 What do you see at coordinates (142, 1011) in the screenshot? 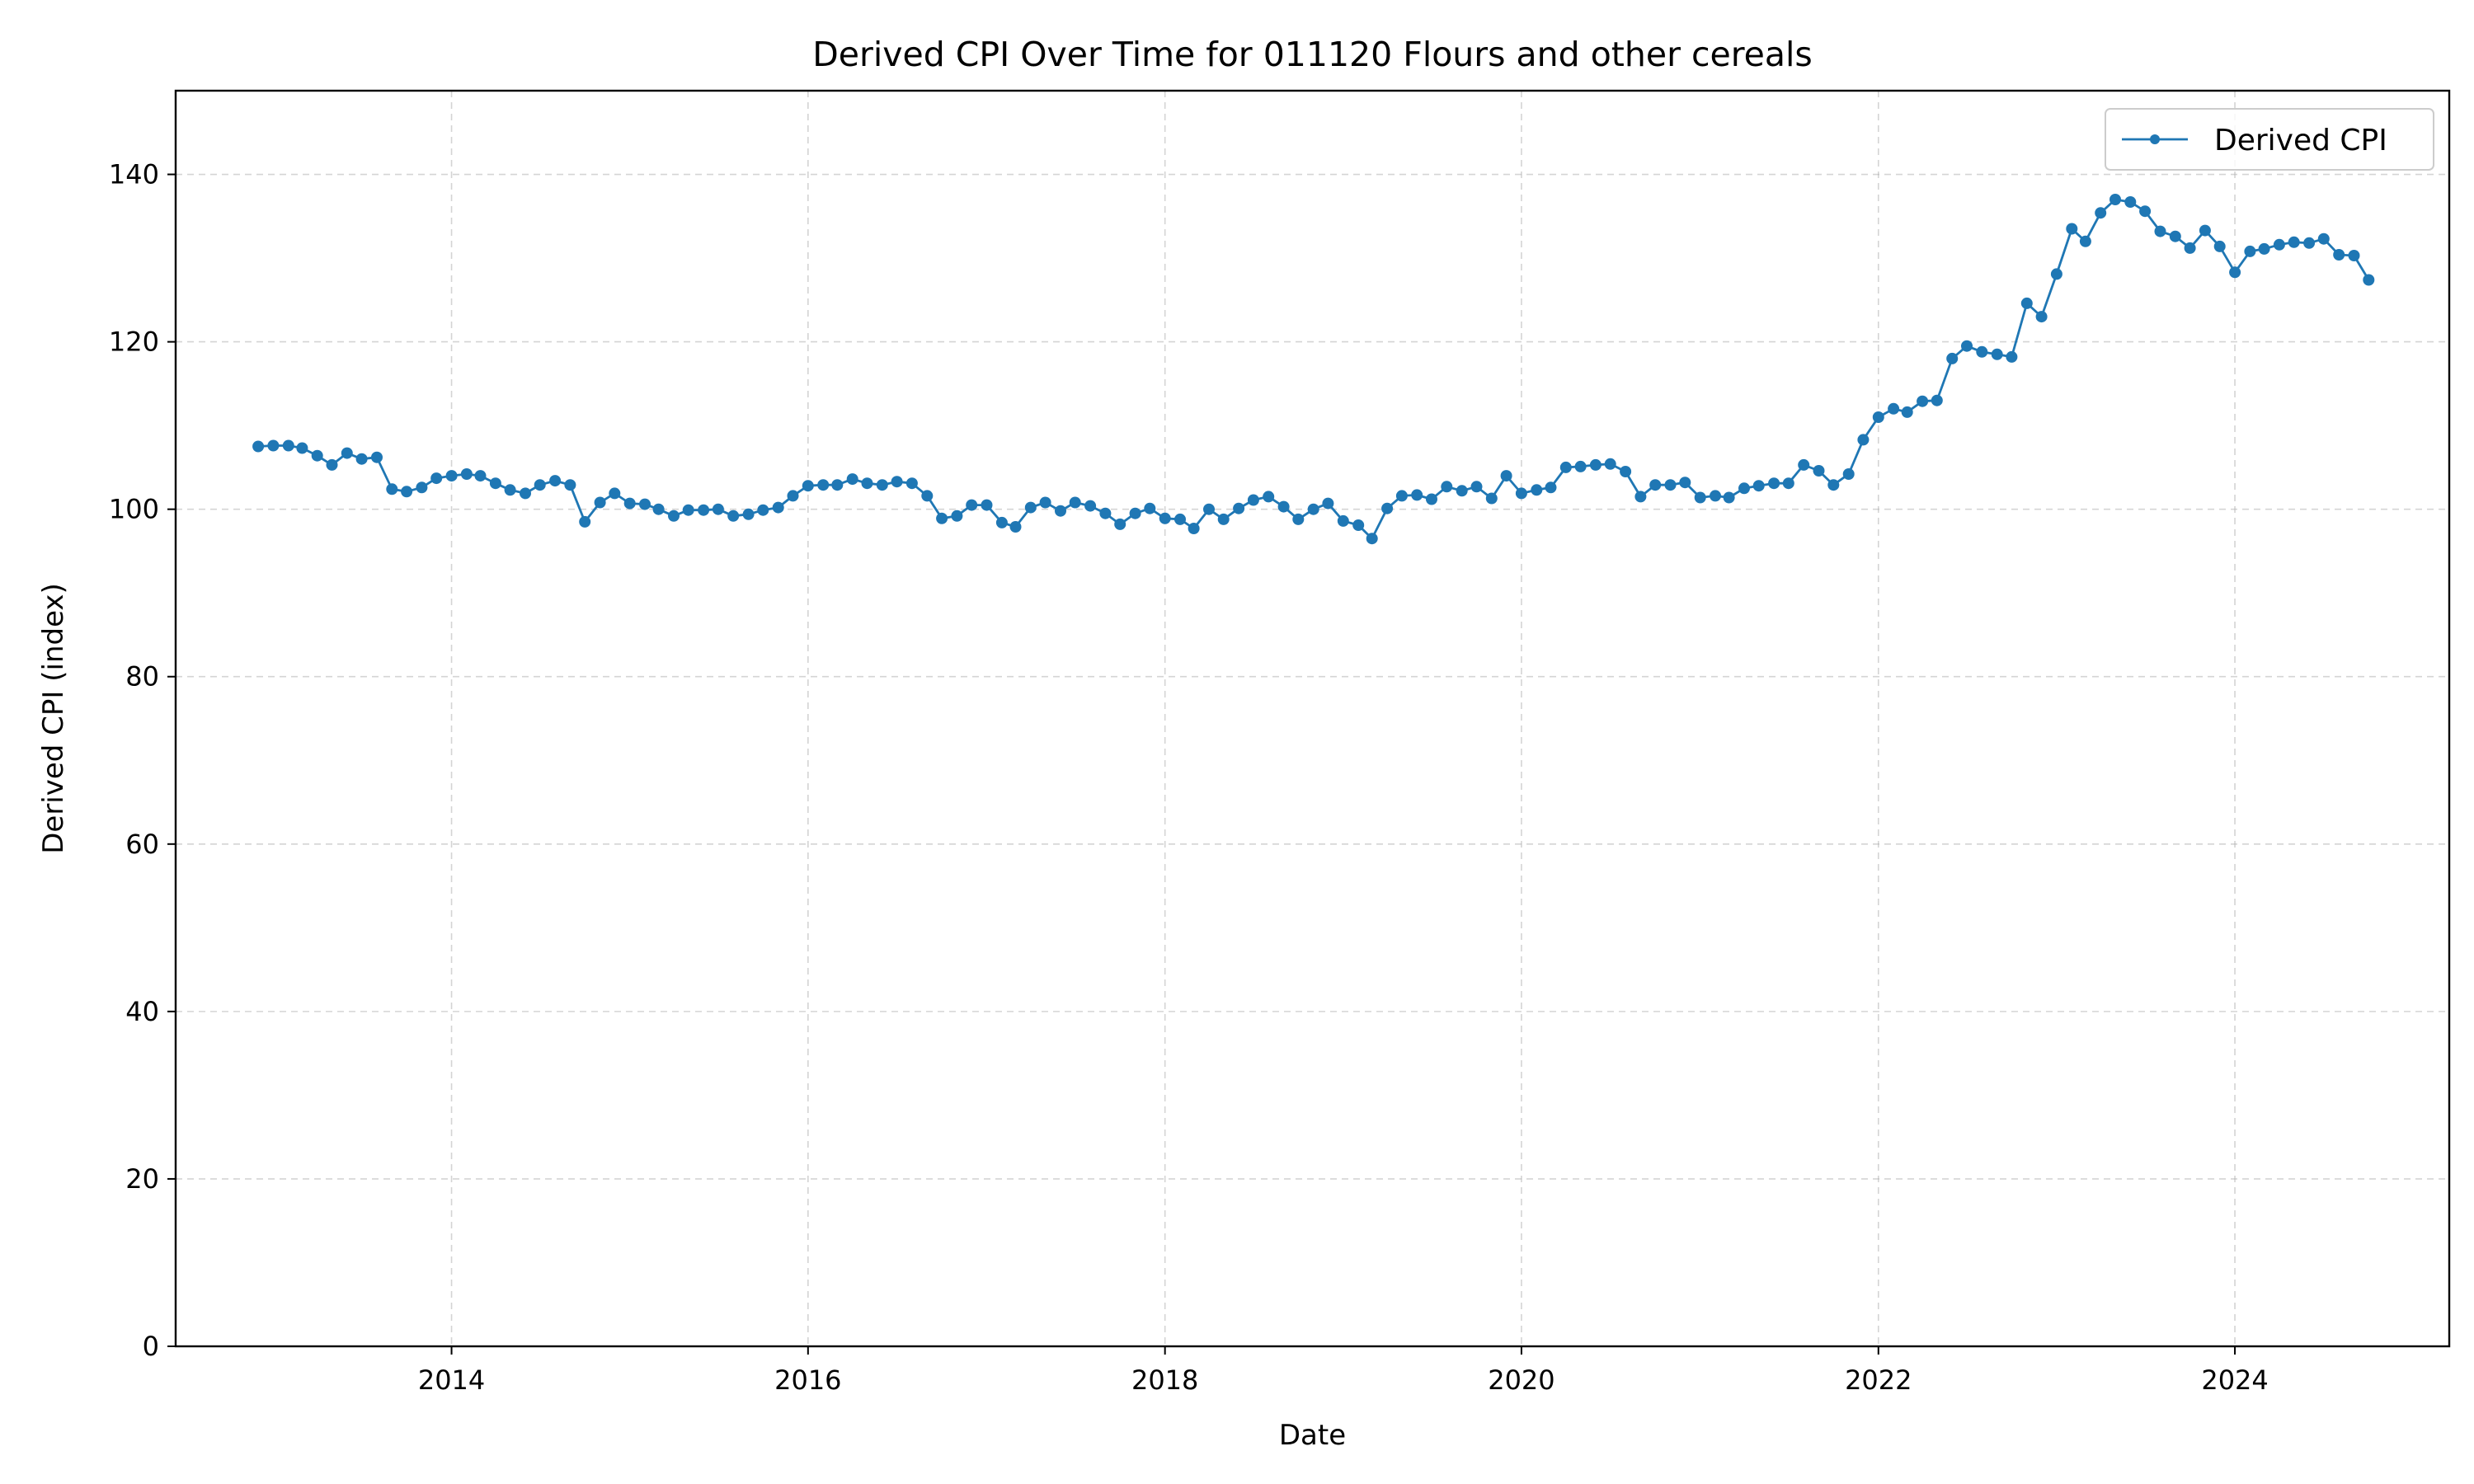
I see `y-tick-label: 40` at bounding box center [142, 1011].